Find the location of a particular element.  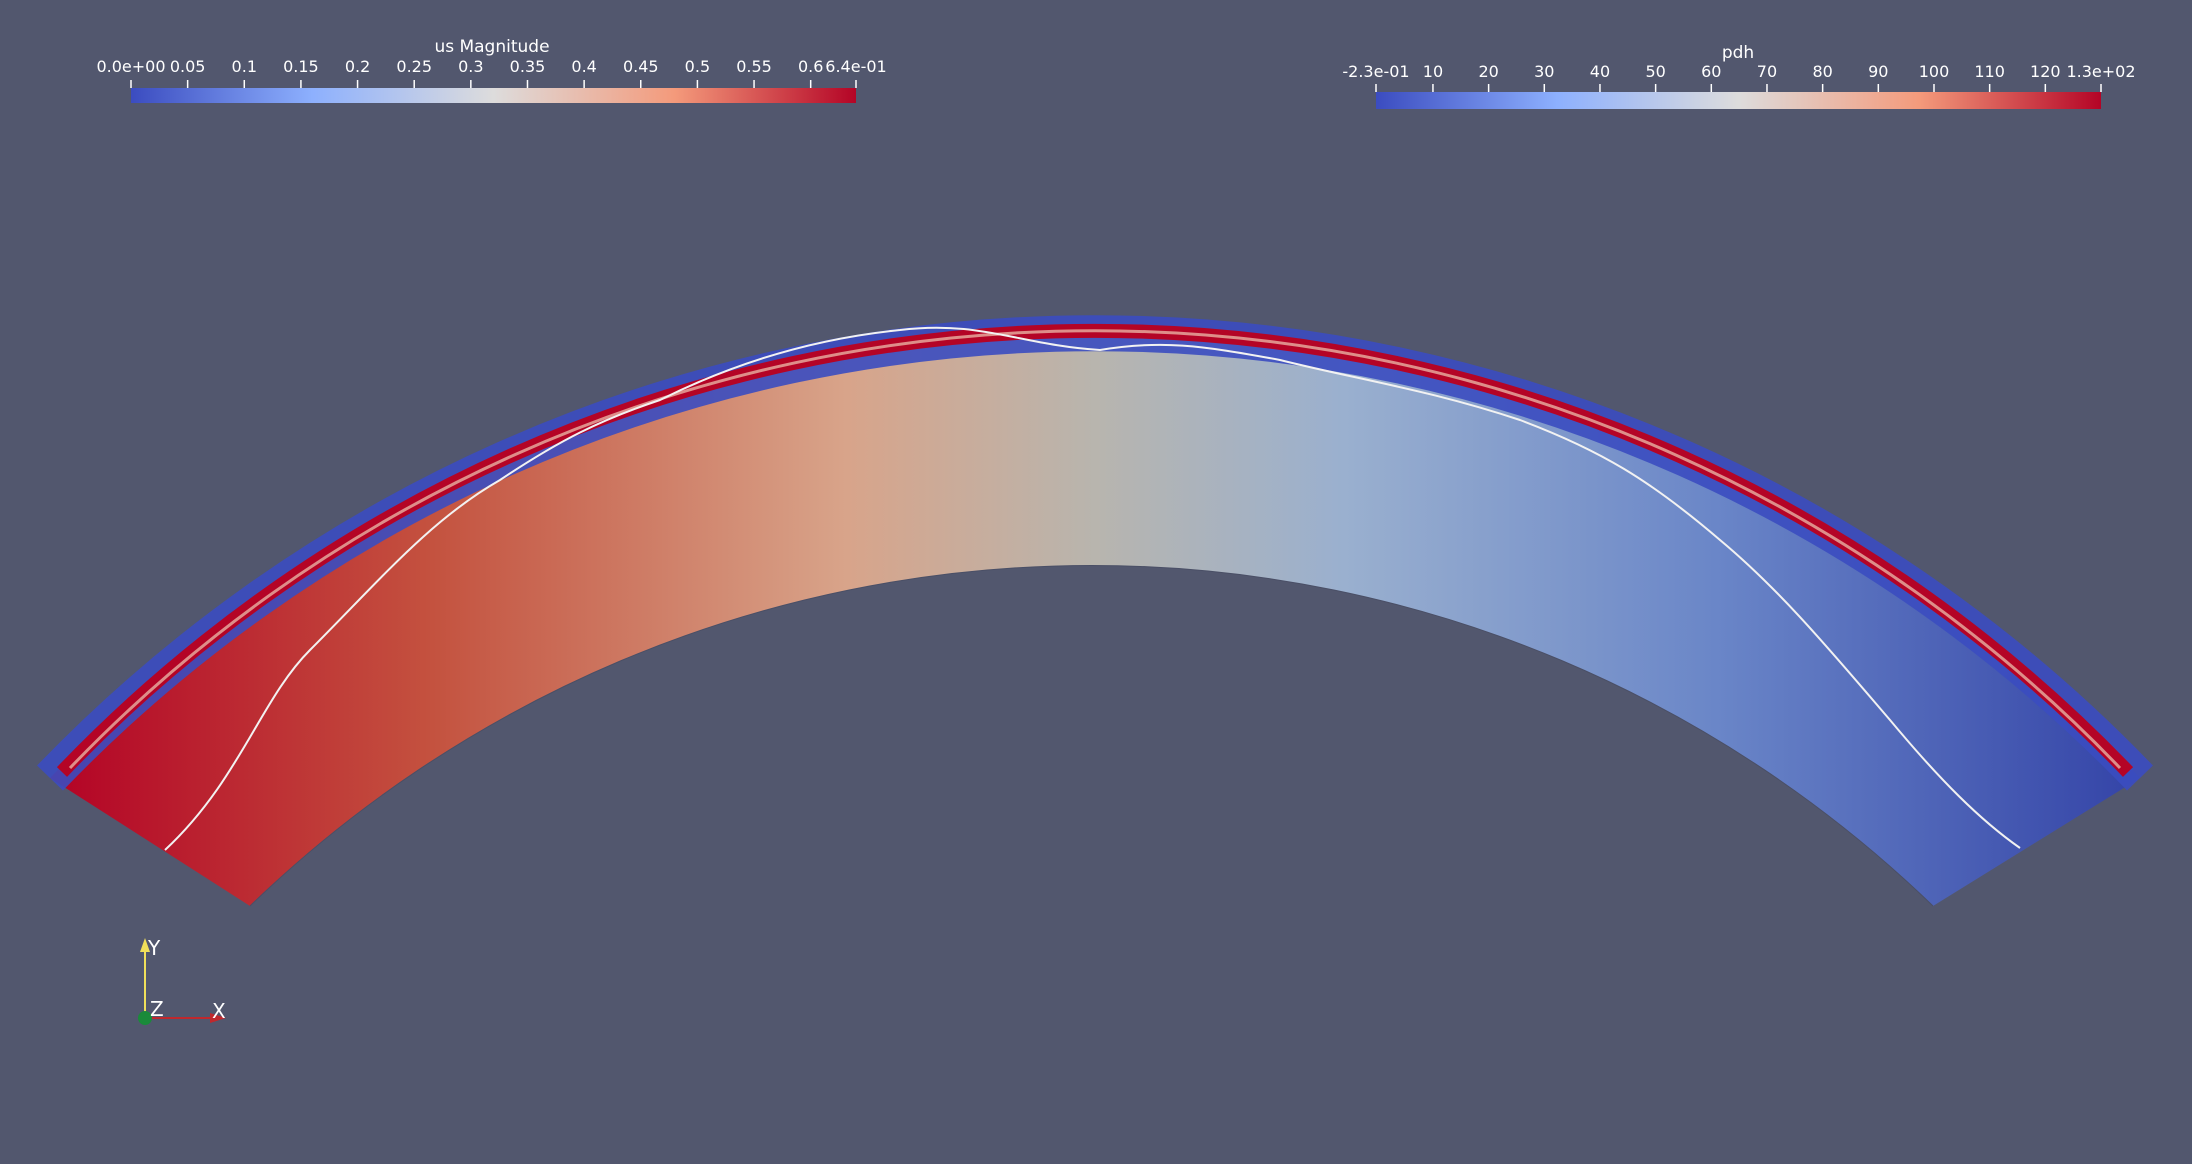

us-tick-label: 0.0e+00 is located at coordinates (130, 66).